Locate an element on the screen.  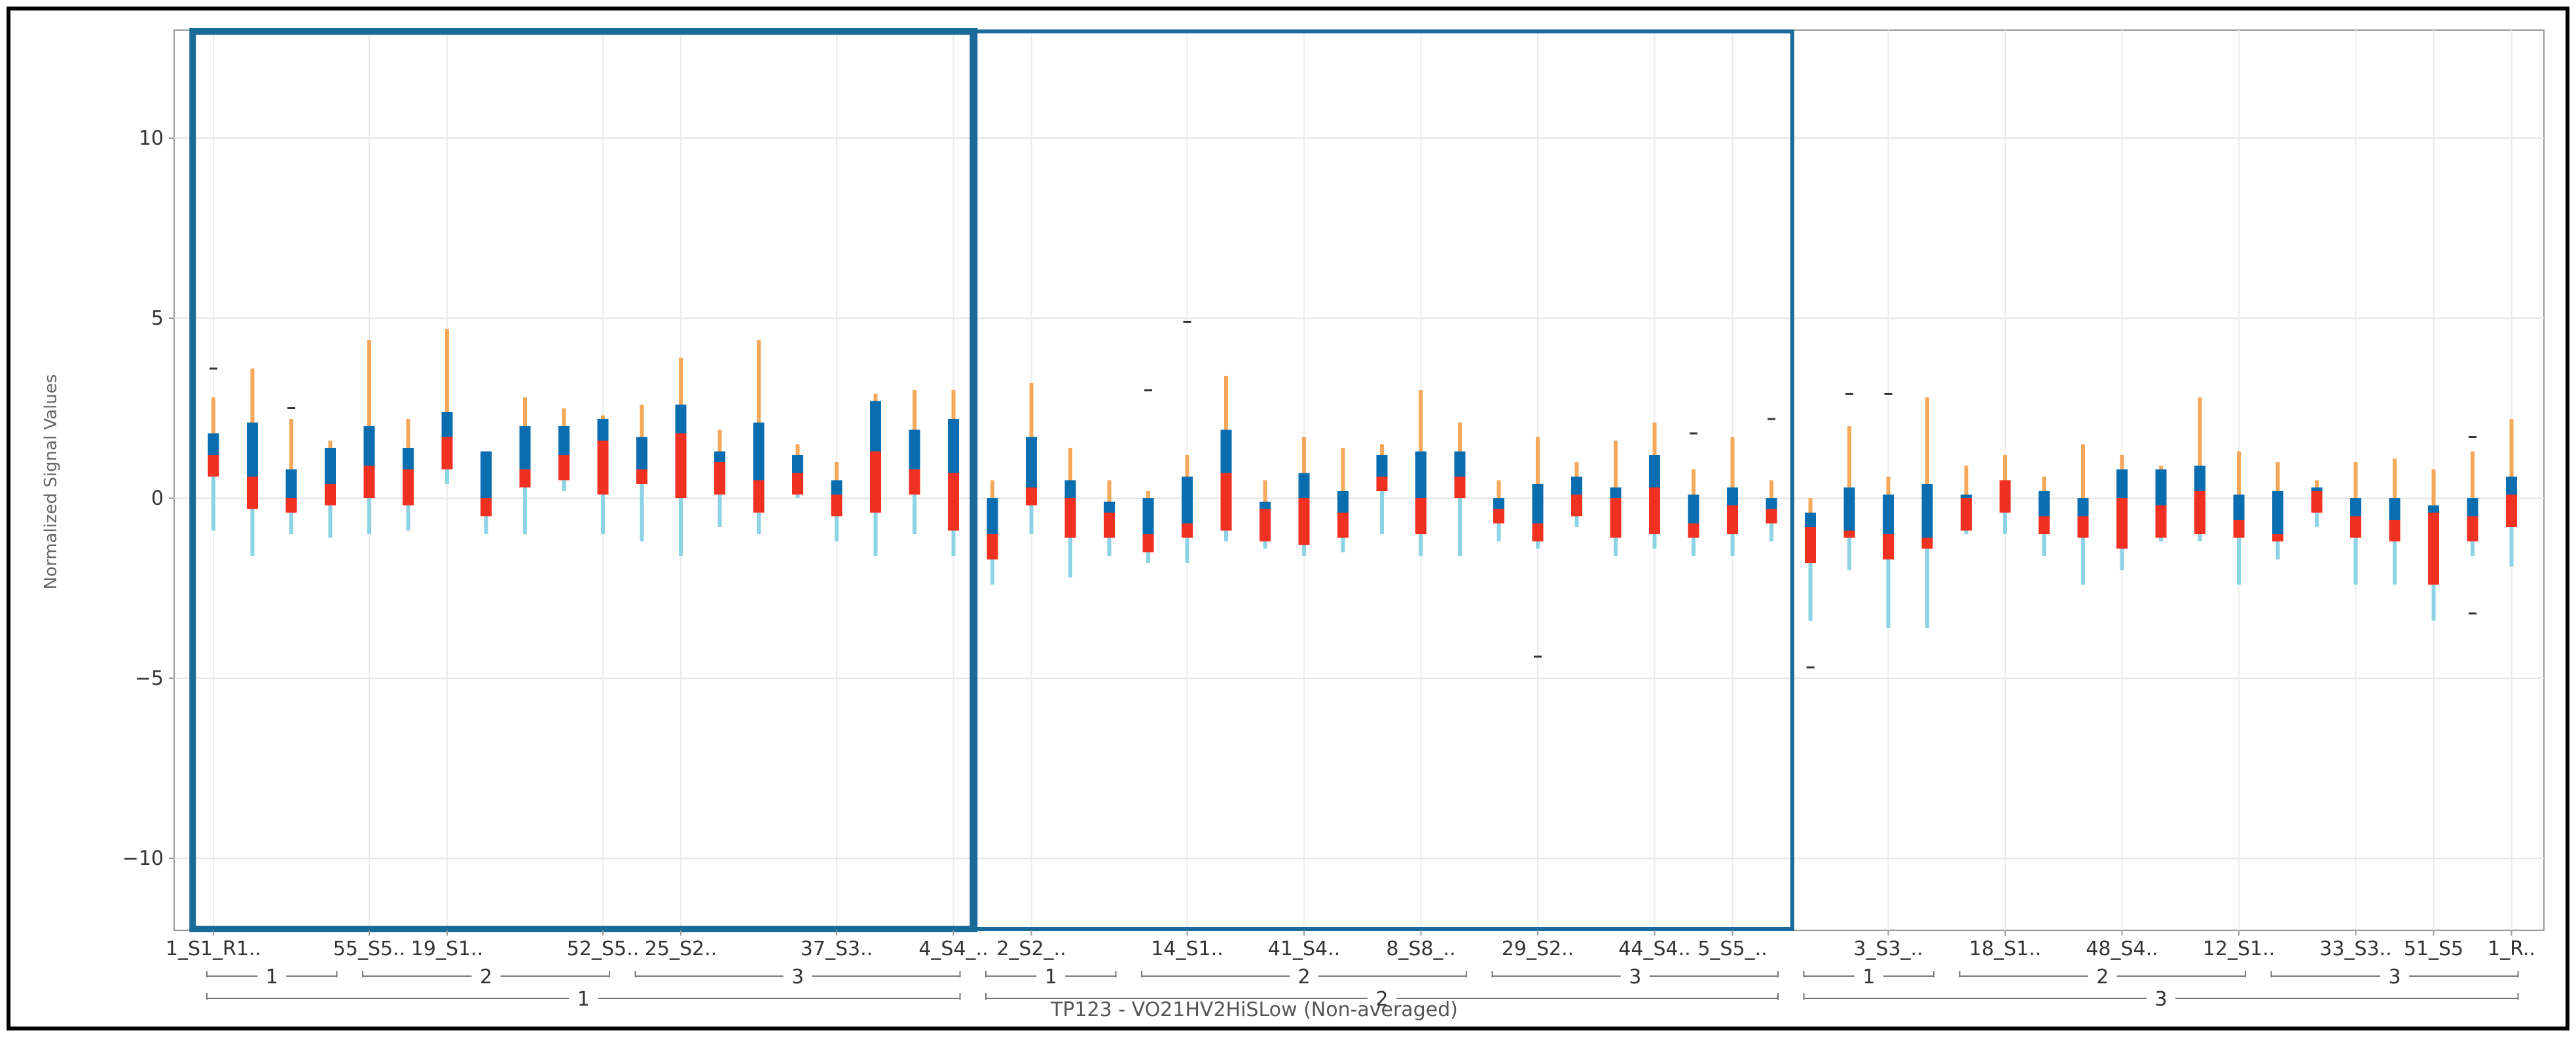
y-tick-label: 5 is located at coordinates (157, 318).